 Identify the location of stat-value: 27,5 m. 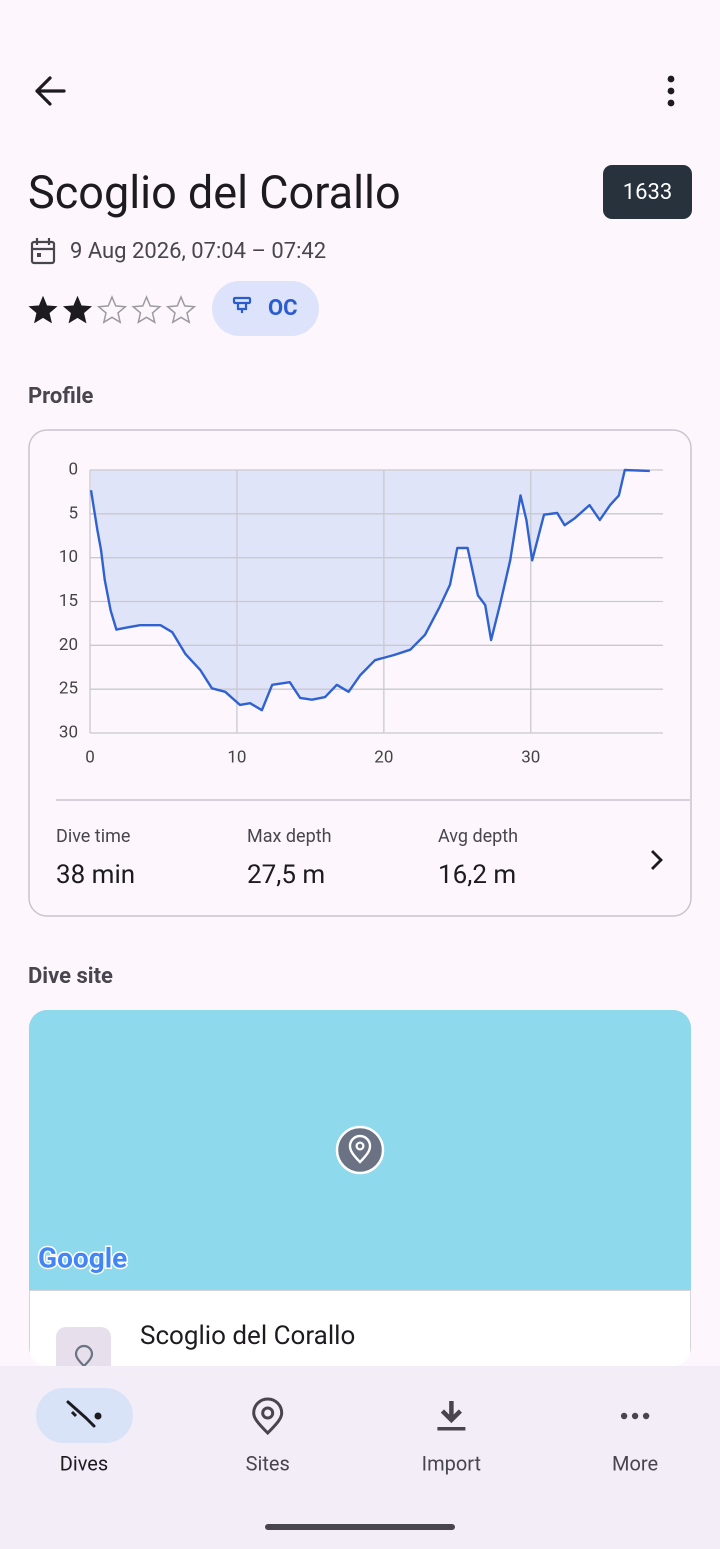
(286, 875).